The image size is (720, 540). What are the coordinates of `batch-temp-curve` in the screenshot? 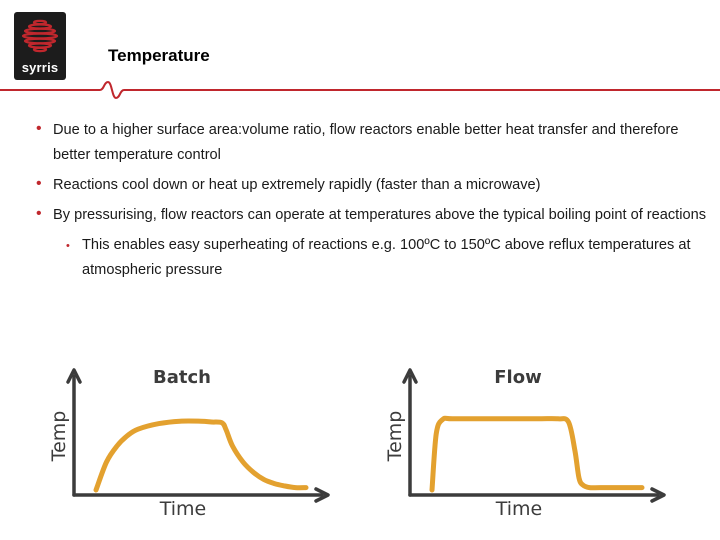 It's located at (201, 455).